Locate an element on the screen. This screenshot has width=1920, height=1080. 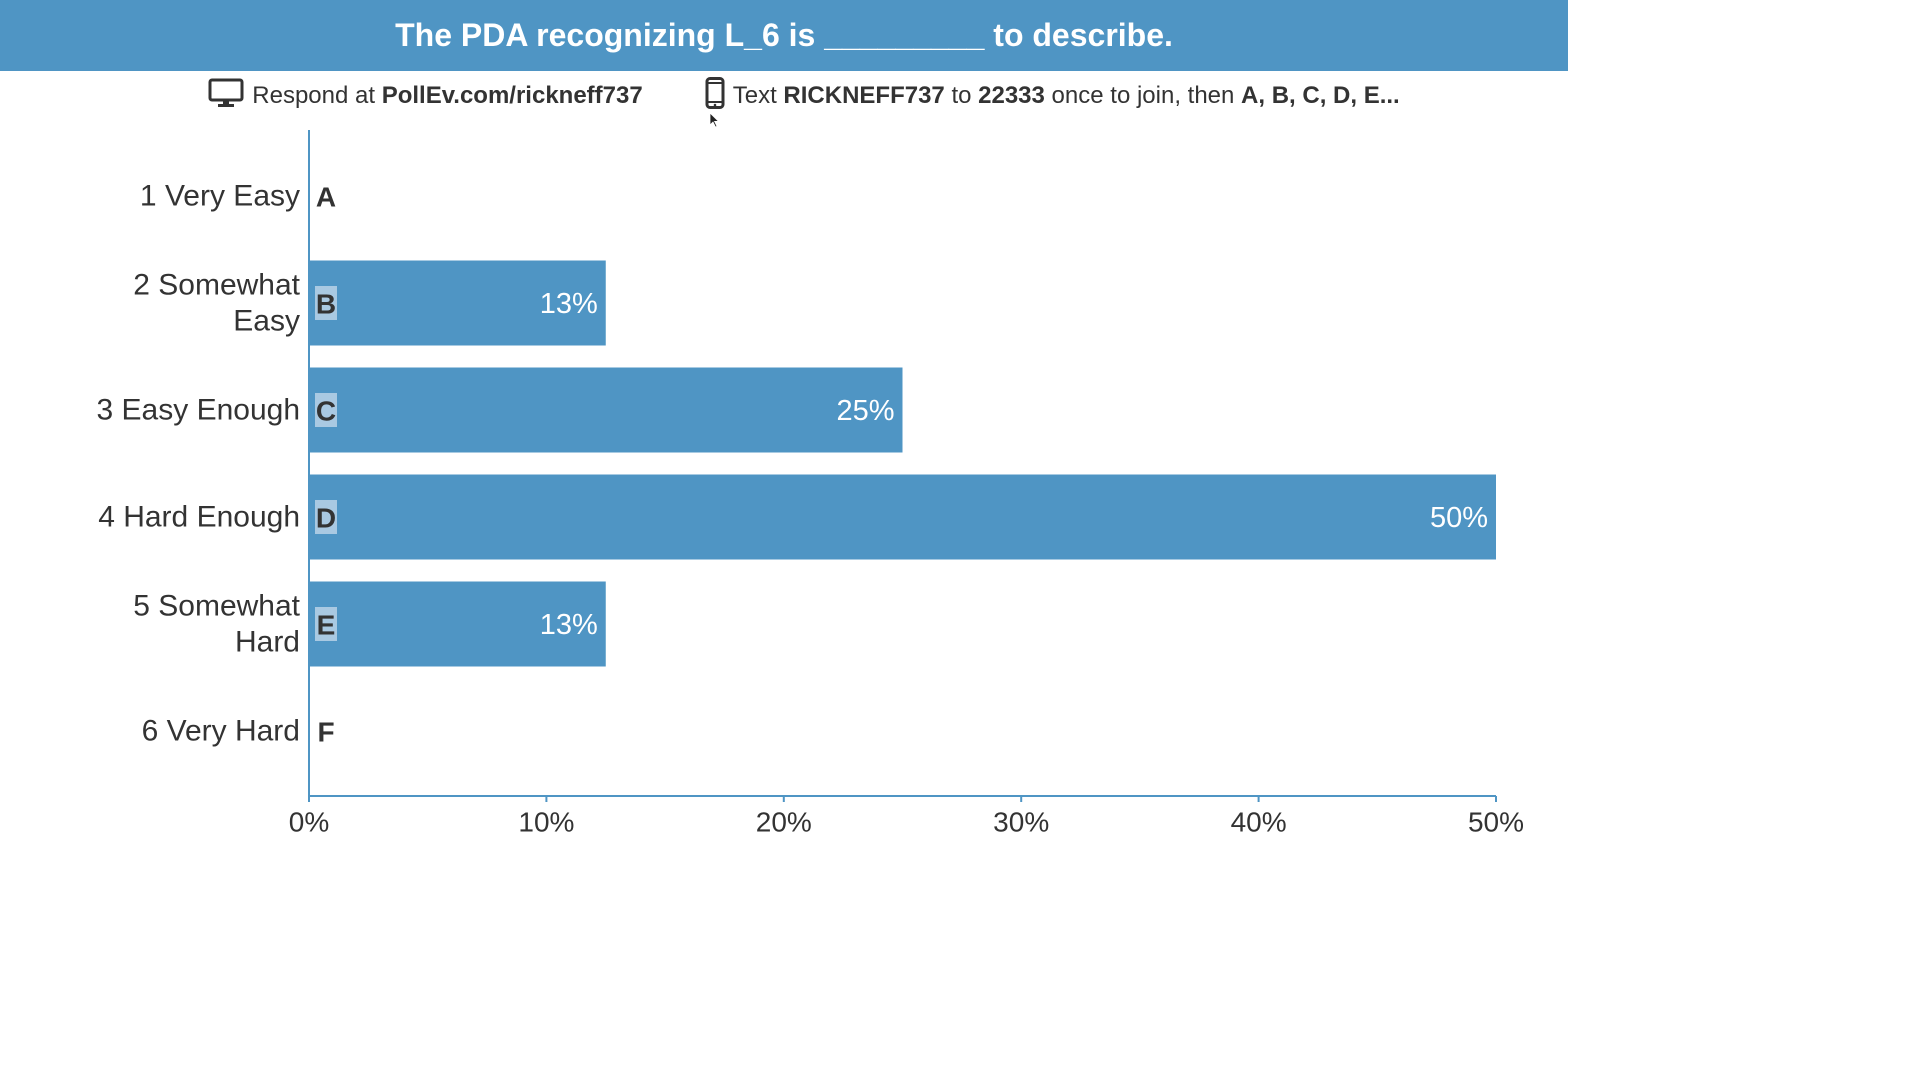
bar-d is located at coordinates (902, 517).